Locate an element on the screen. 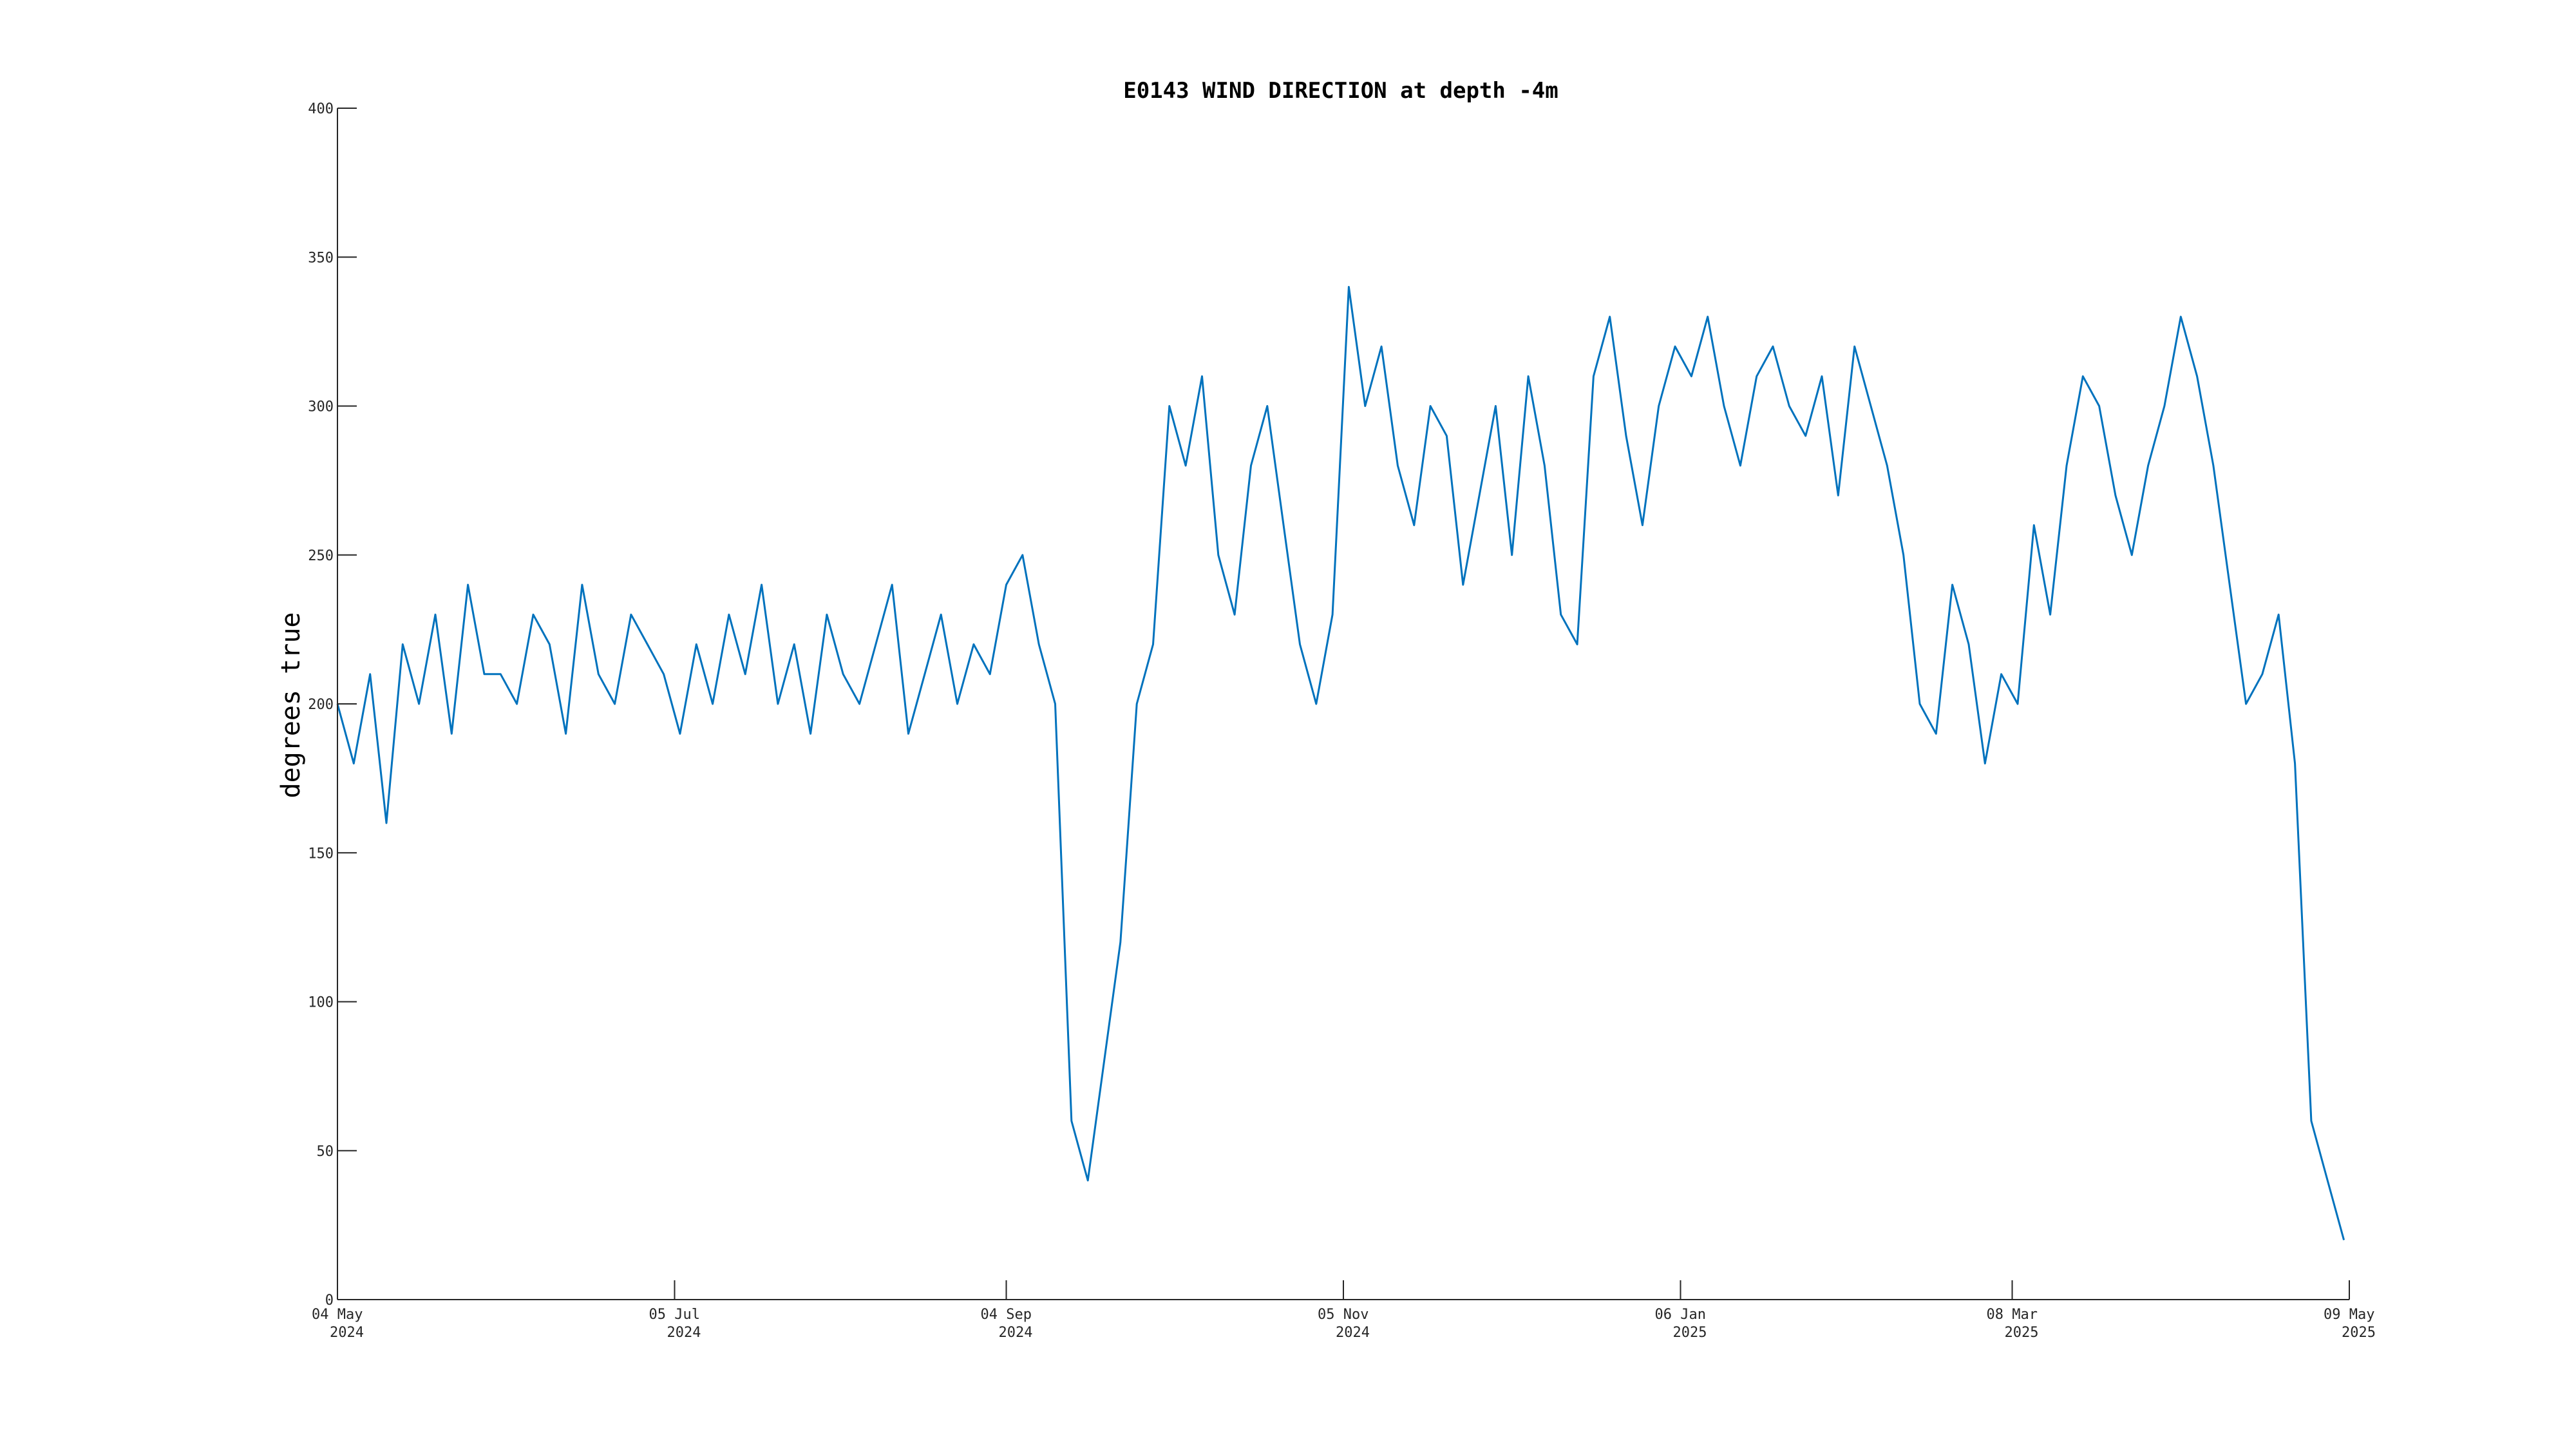 The width and height of the screenshot is (2576, 1449). x-tick-label-date: 05 Jul is located at coordinates (674, 1315).